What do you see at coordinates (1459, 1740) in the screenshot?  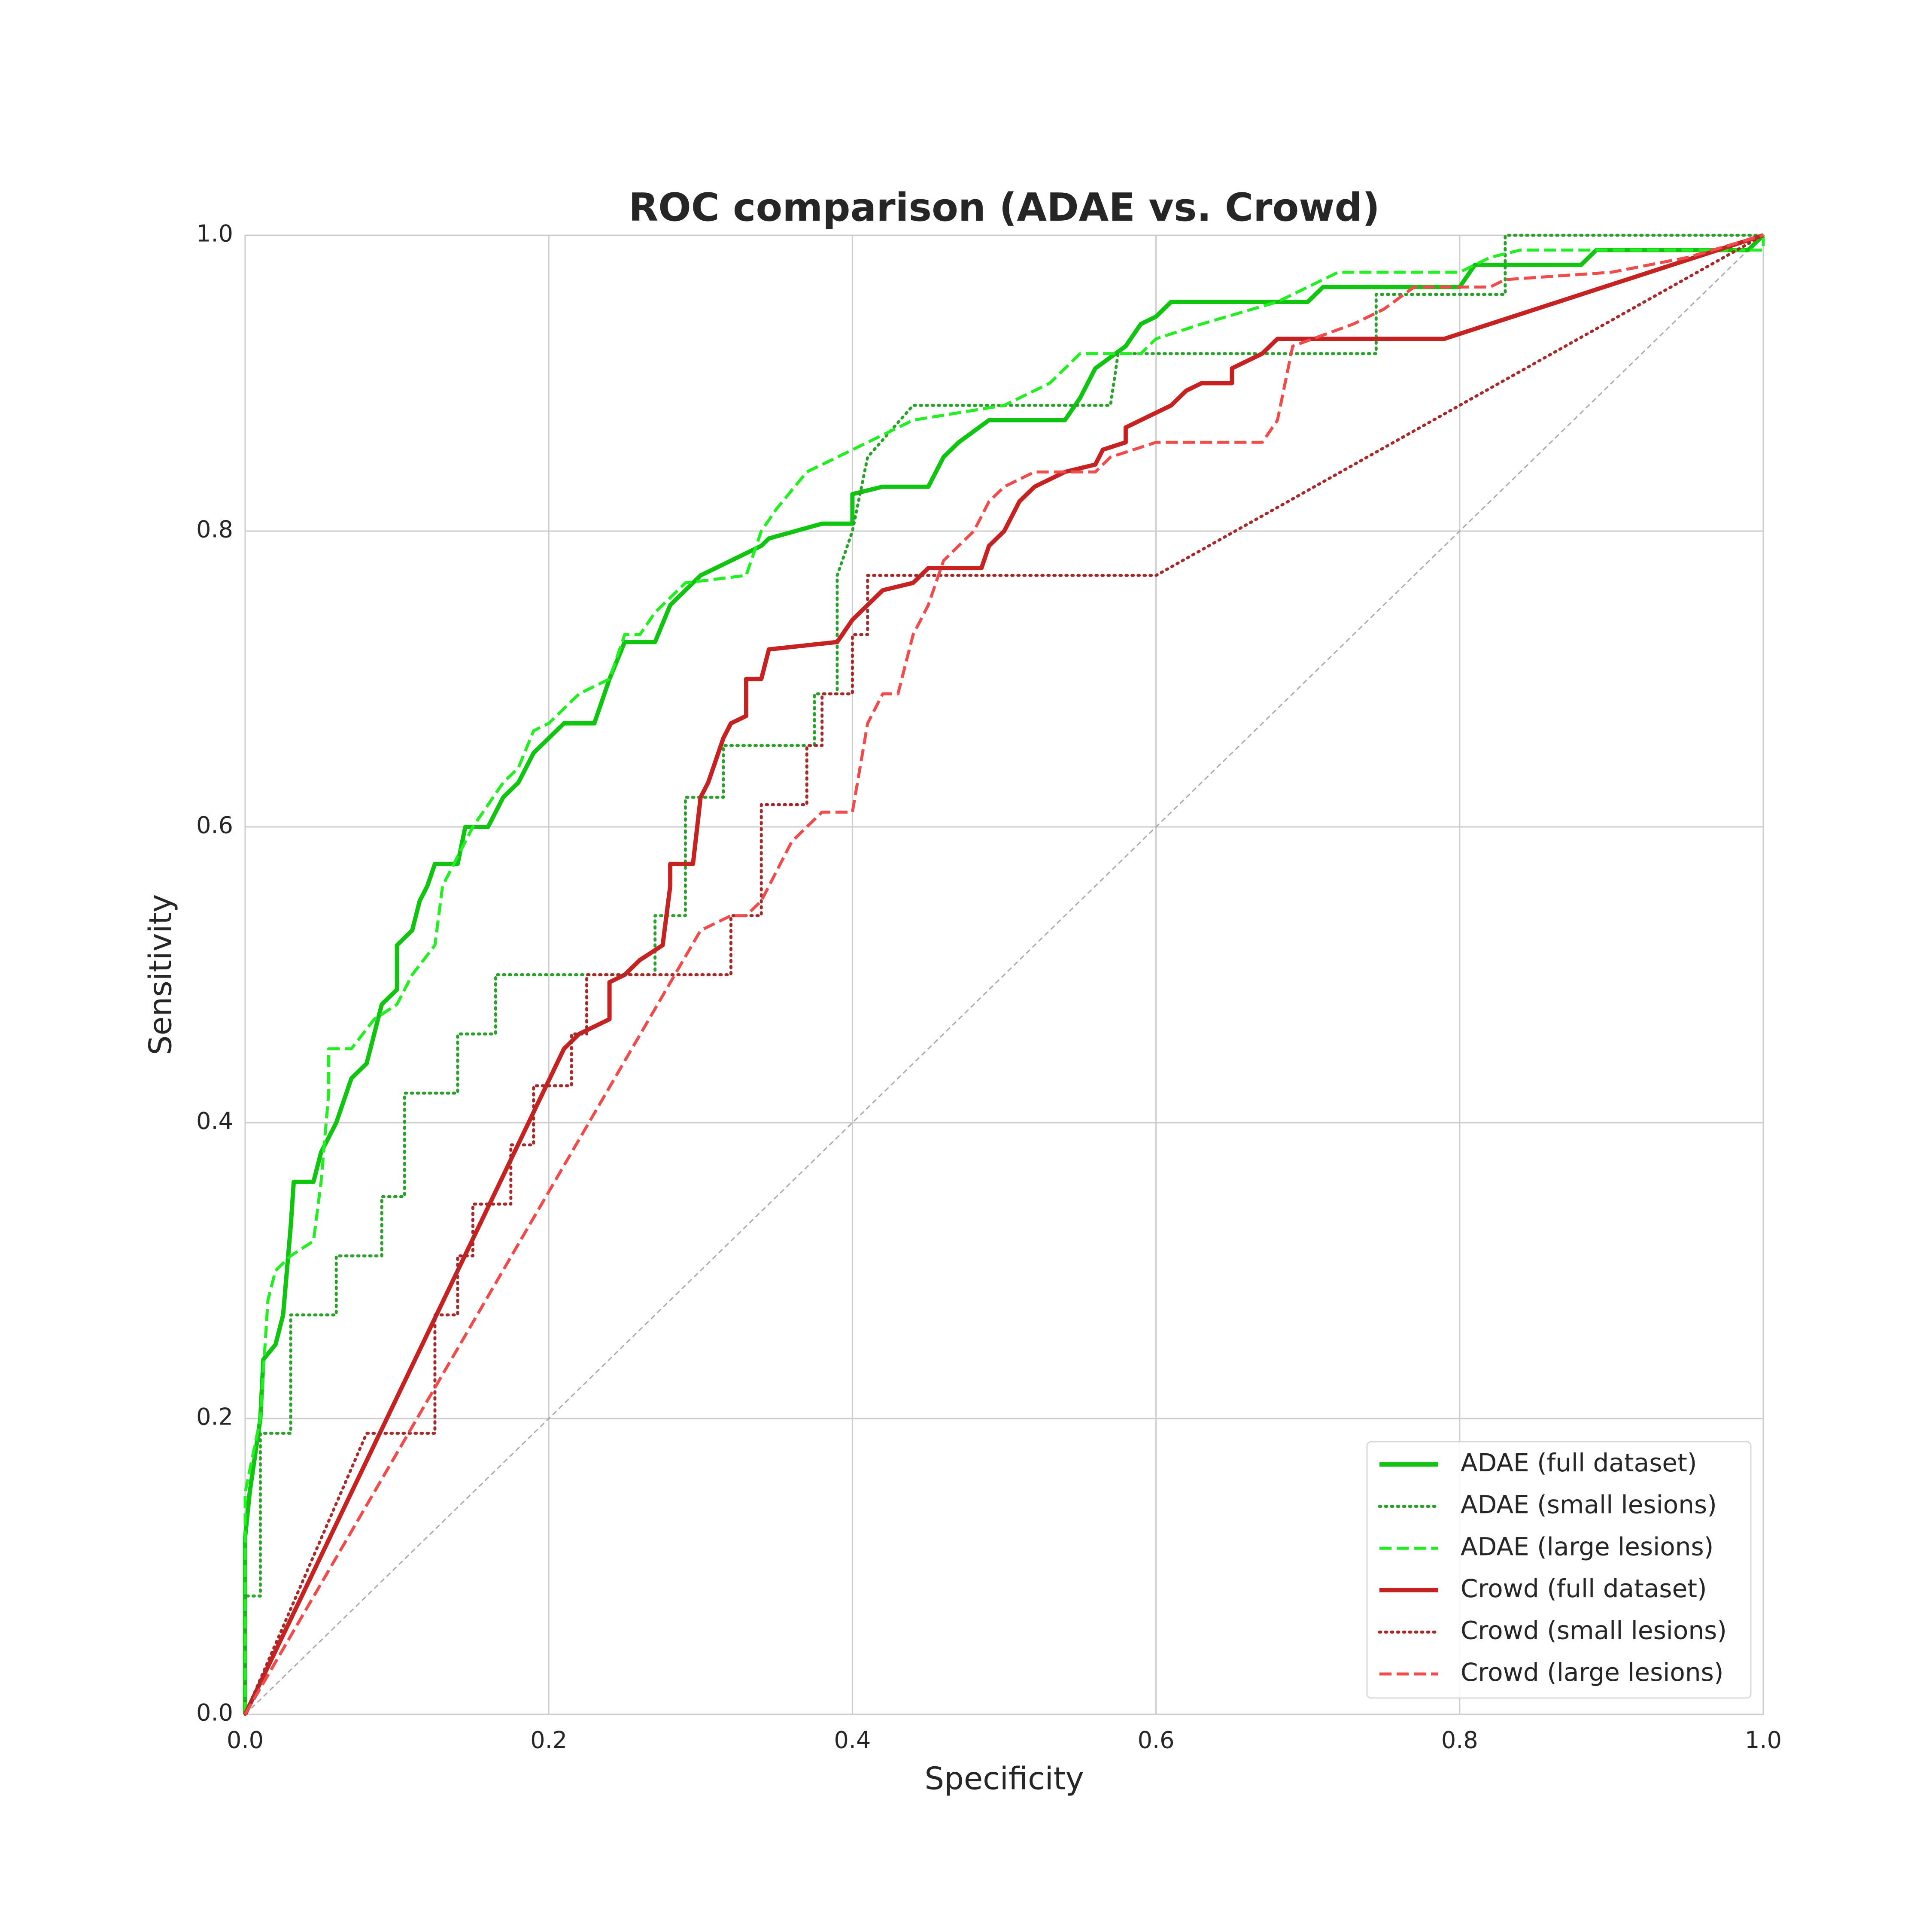 I see `x-tick-label: 0.8` at bounding box center [1459, 1740].